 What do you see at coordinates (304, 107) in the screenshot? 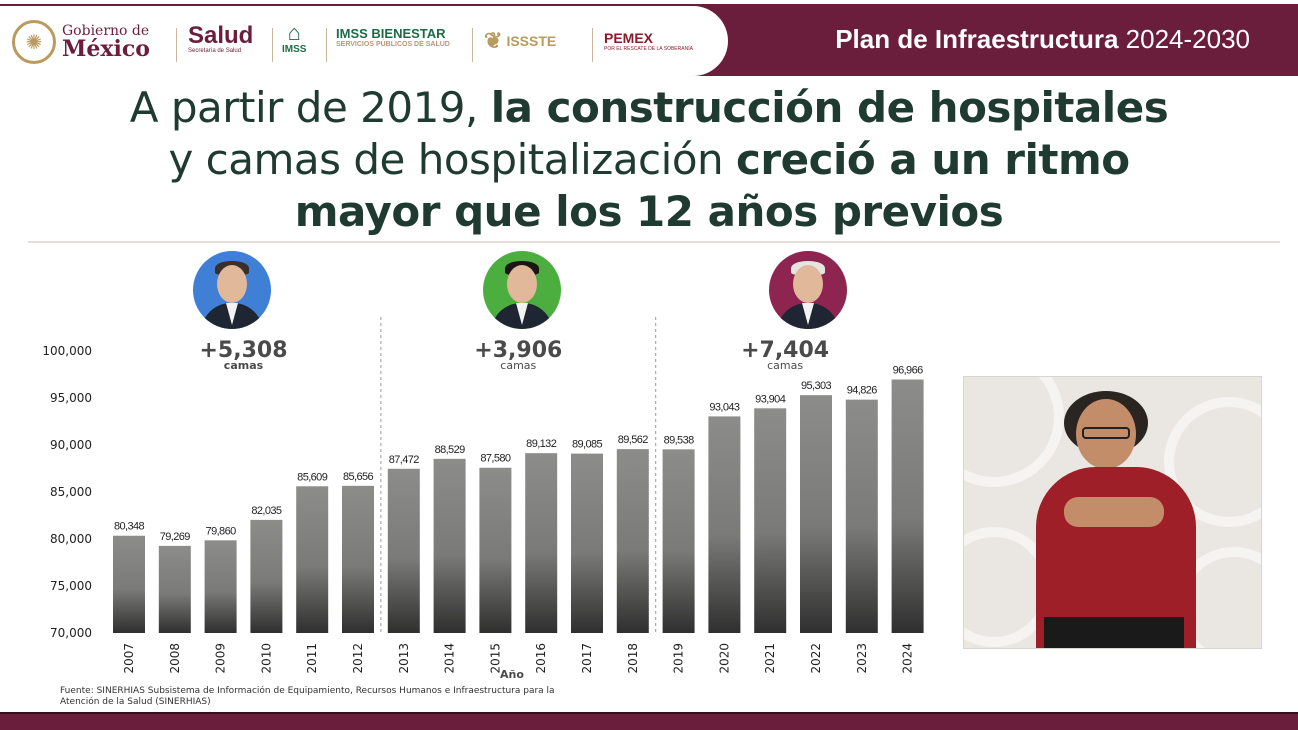
I see `headline-line1-normal: A partir de 2019,` at bounding box center [304, 107].